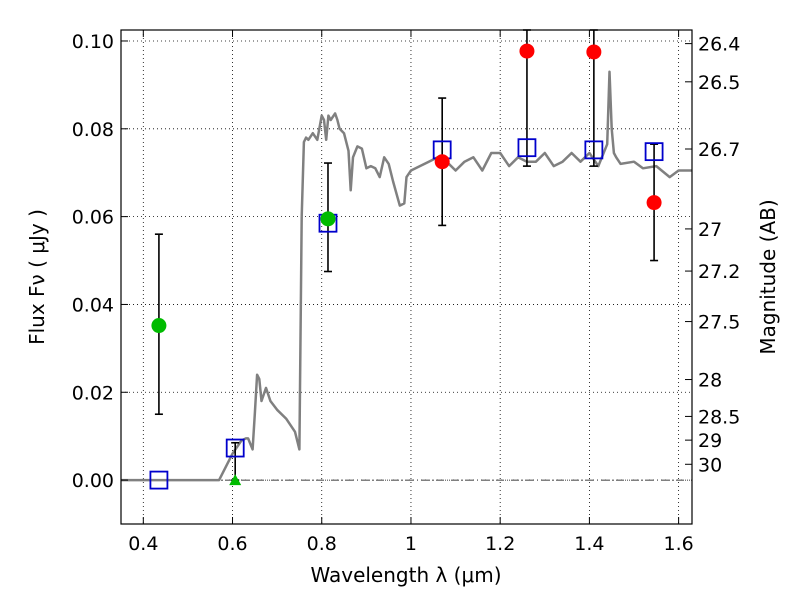 The height and width of the screenshot is (600, 800). What do you see at coordinates (719, 150) in the screenshot?
I see `magnitude-tick-label: 26.7` at bounding box center [719, 150].